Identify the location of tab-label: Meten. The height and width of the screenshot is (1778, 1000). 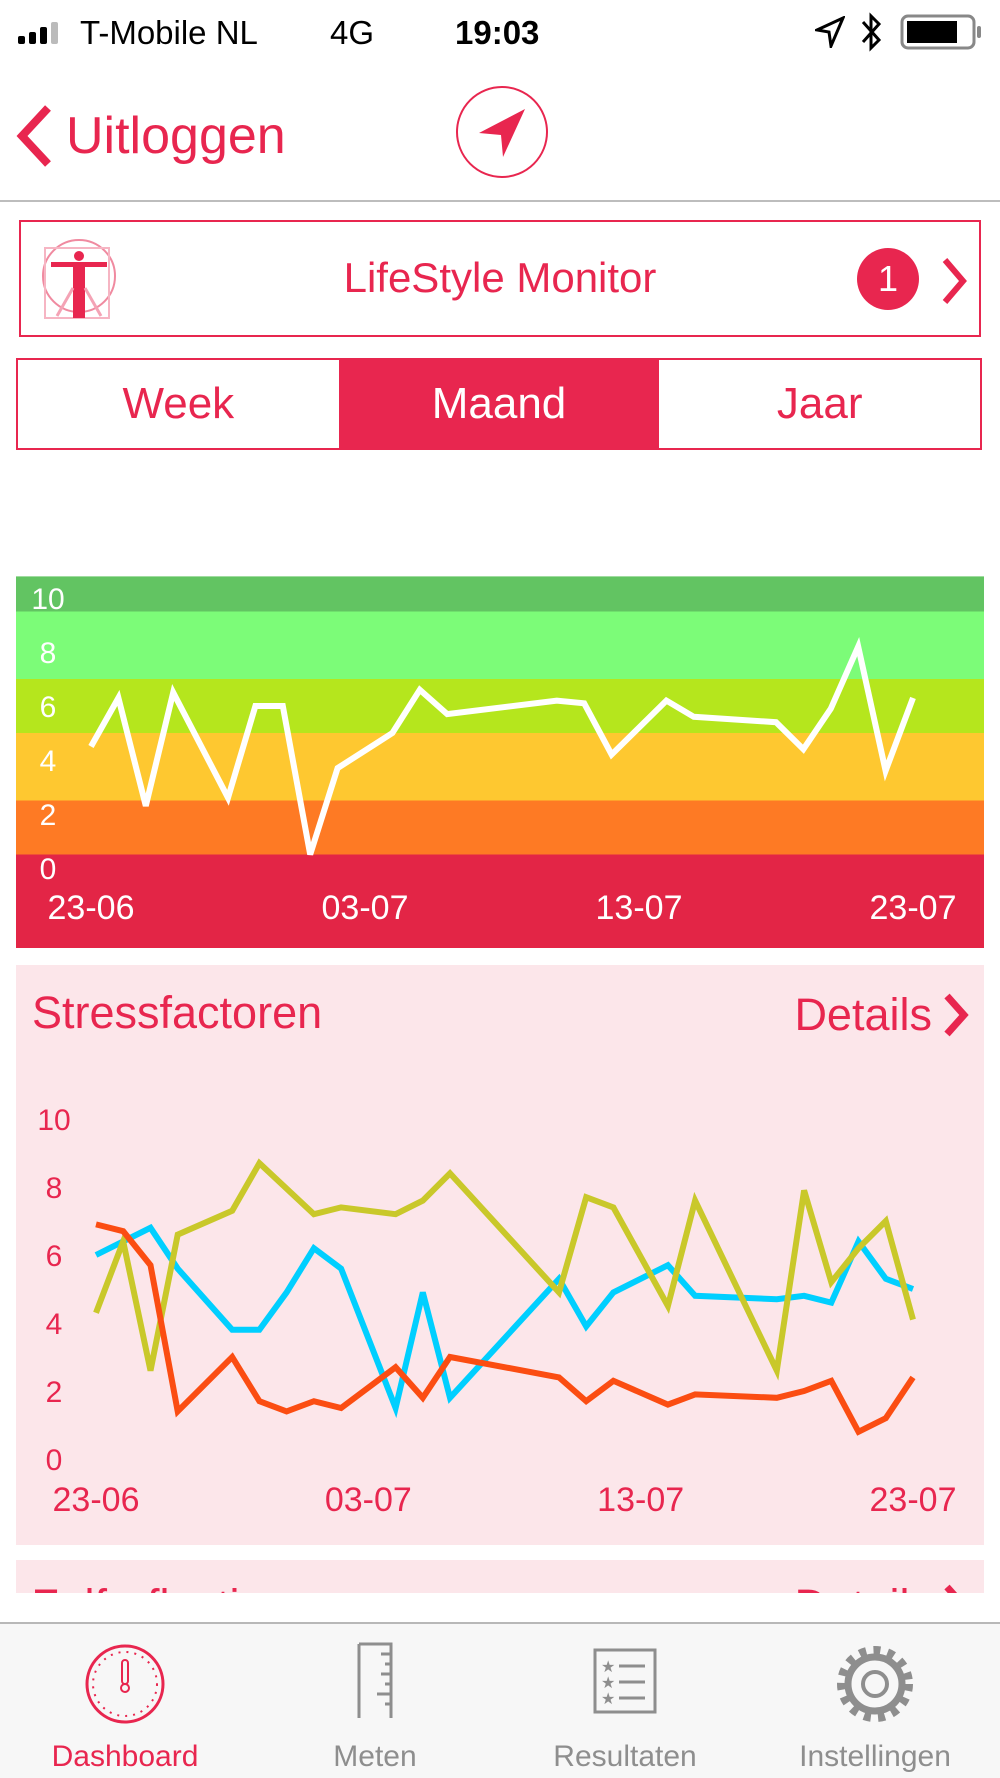
(375, 1756).